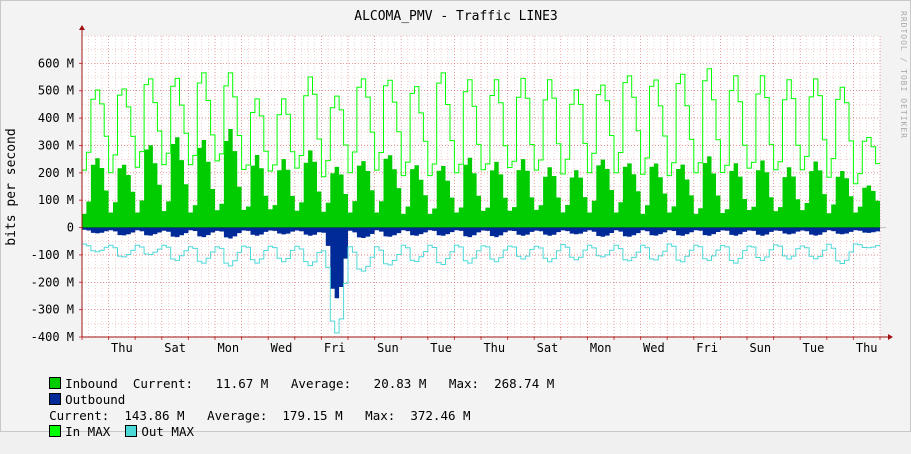 The width and height of the screenshot is (911, 454). Describe the element at coordinates (56, 200) in the screenshot. I see `y-tick-label: 100 M` at that location.